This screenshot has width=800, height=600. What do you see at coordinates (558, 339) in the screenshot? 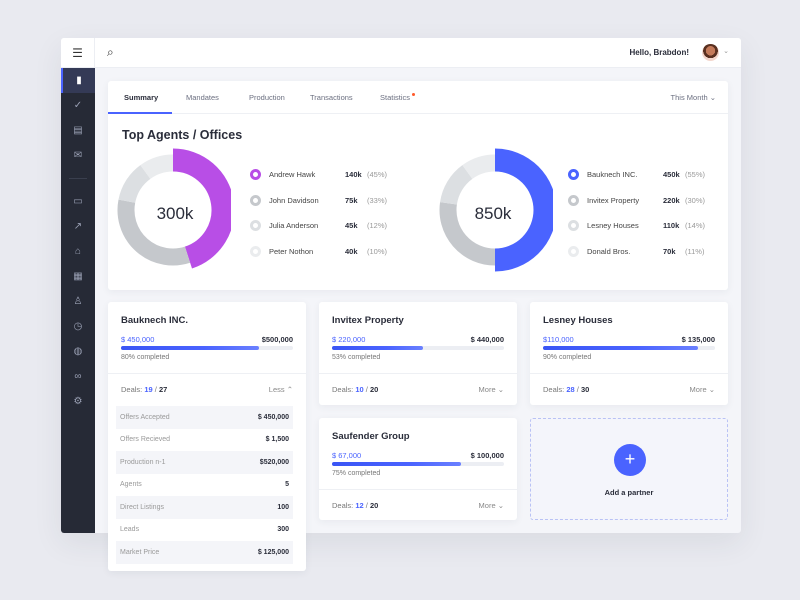
I see `current-amount: $110,000` at bounding box center [558, 339].